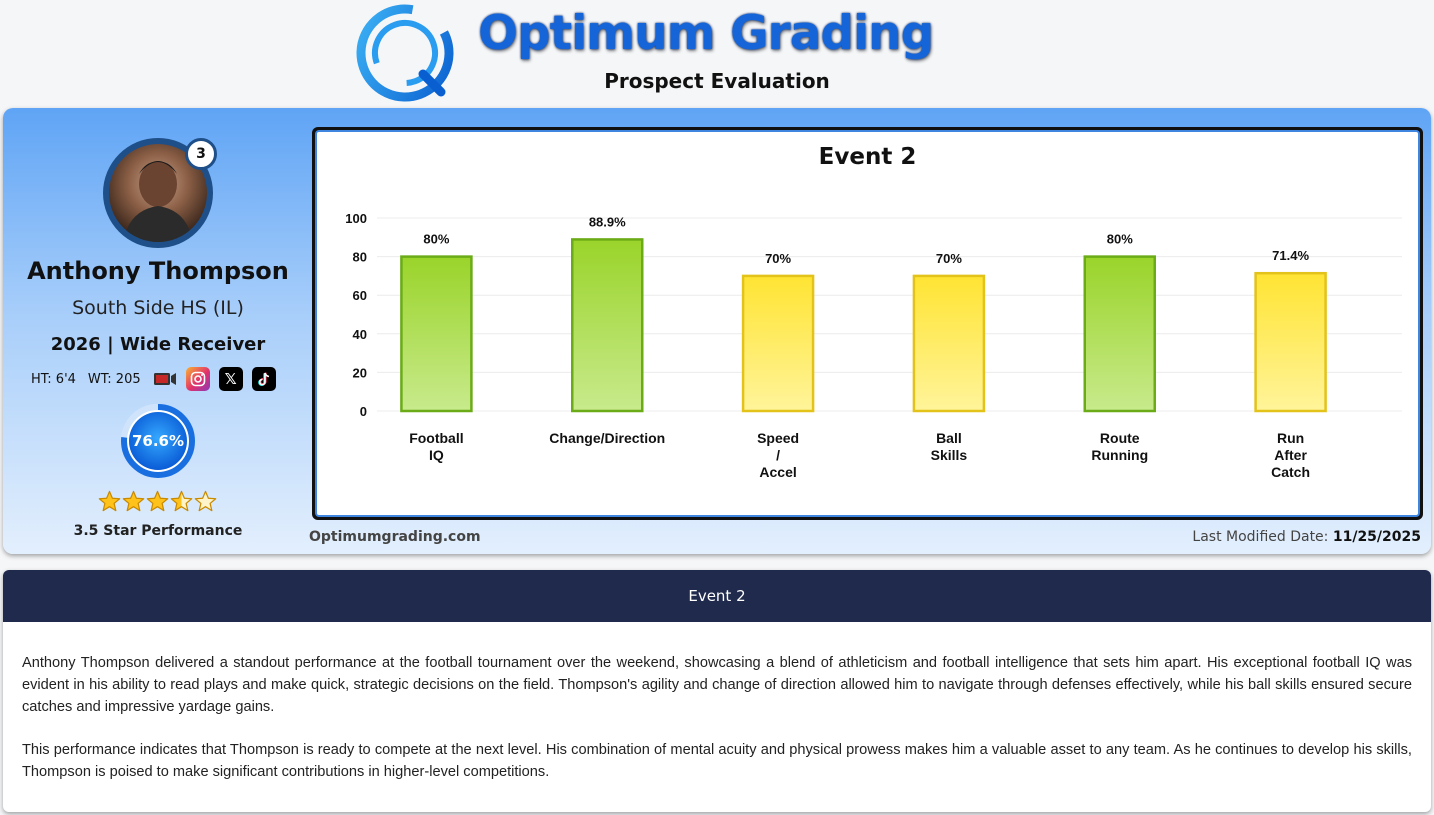 This screenshot has width=1434, height=815. What do you see at coordinates (230, 379) in the screenshot?
I see `x-icon: 𝕏` at bounding box center [230, 379].